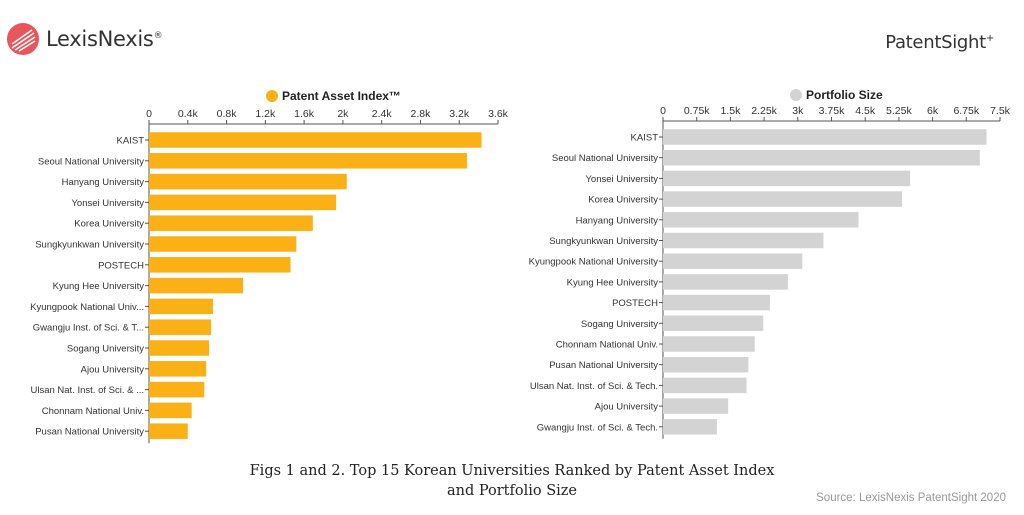 This screenshot has height=515, width=1024. What do you see at coordinates (844, 95) in the screenshot?
I see `legend-label-portfolio-size: Portfolio Size` at bounding box center [844, 95].